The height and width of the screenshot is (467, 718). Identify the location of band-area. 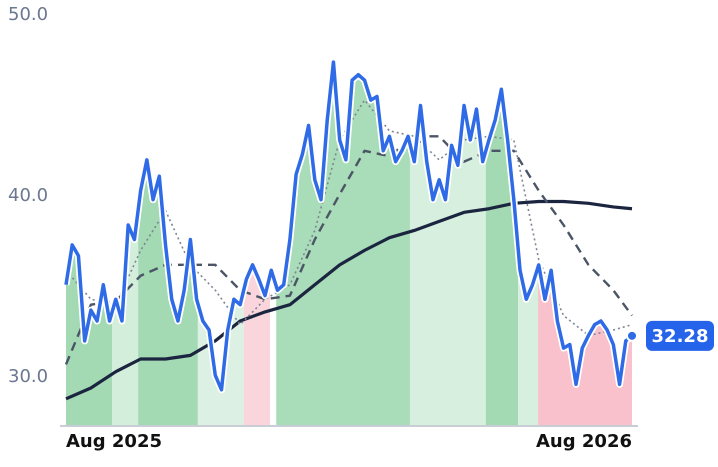
(257, 345).